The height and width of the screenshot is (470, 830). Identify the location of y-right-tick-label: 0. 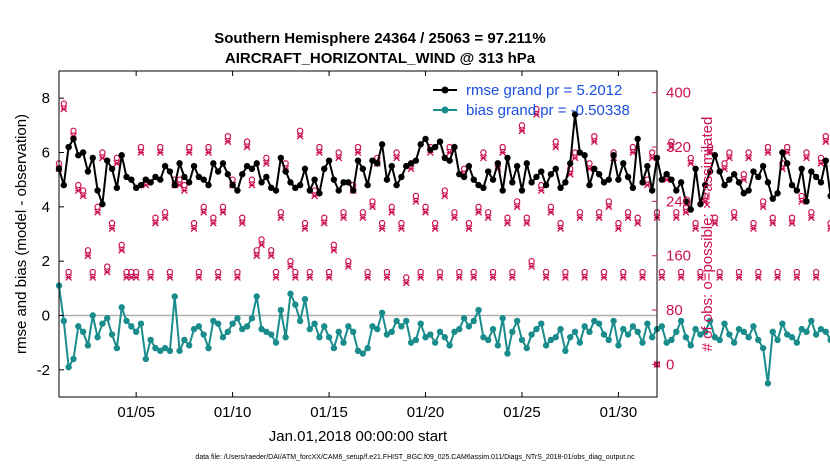
(670, 364).